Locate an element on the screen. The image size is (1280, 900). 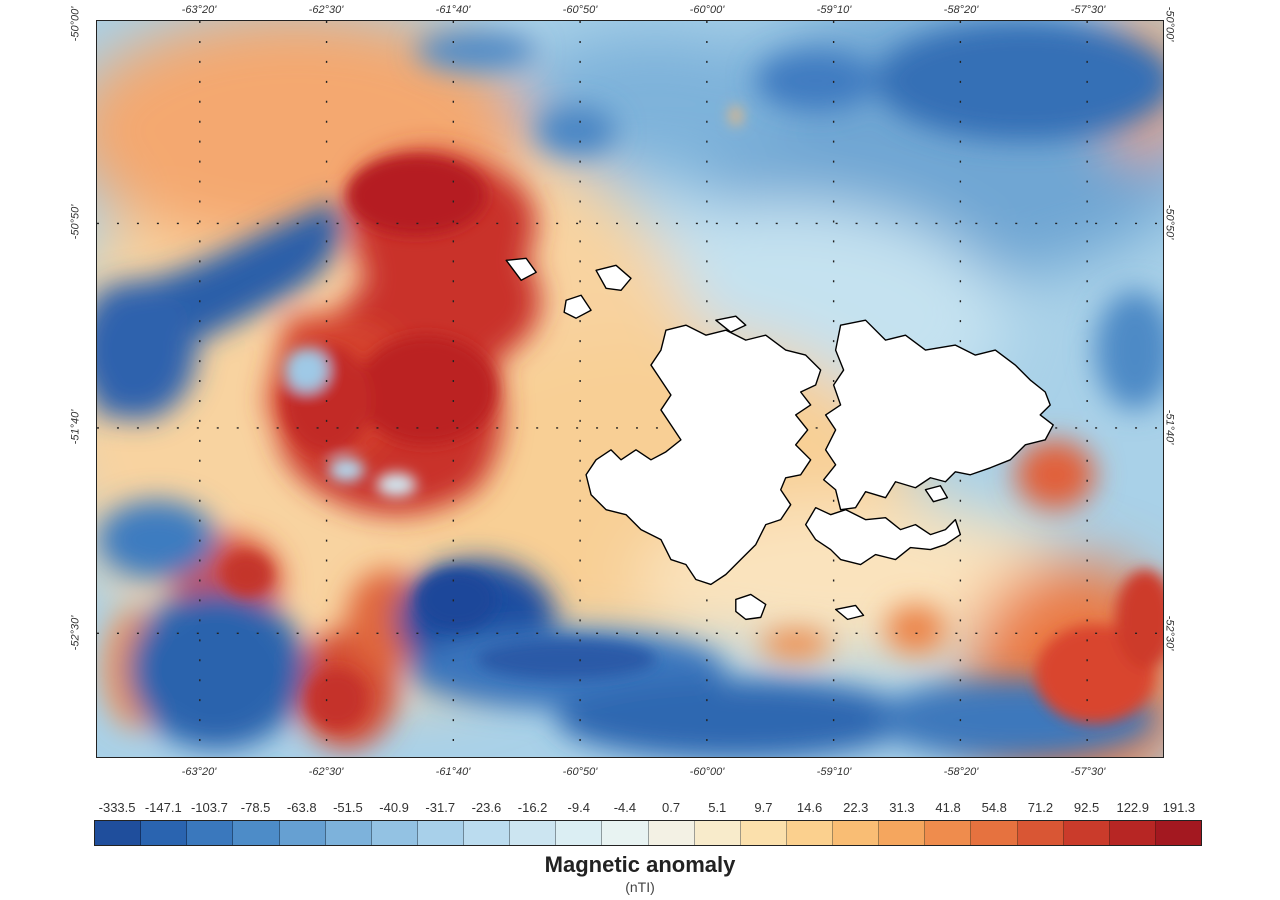
top-lon-label: -62°30' is located at coordinates (326, 10).